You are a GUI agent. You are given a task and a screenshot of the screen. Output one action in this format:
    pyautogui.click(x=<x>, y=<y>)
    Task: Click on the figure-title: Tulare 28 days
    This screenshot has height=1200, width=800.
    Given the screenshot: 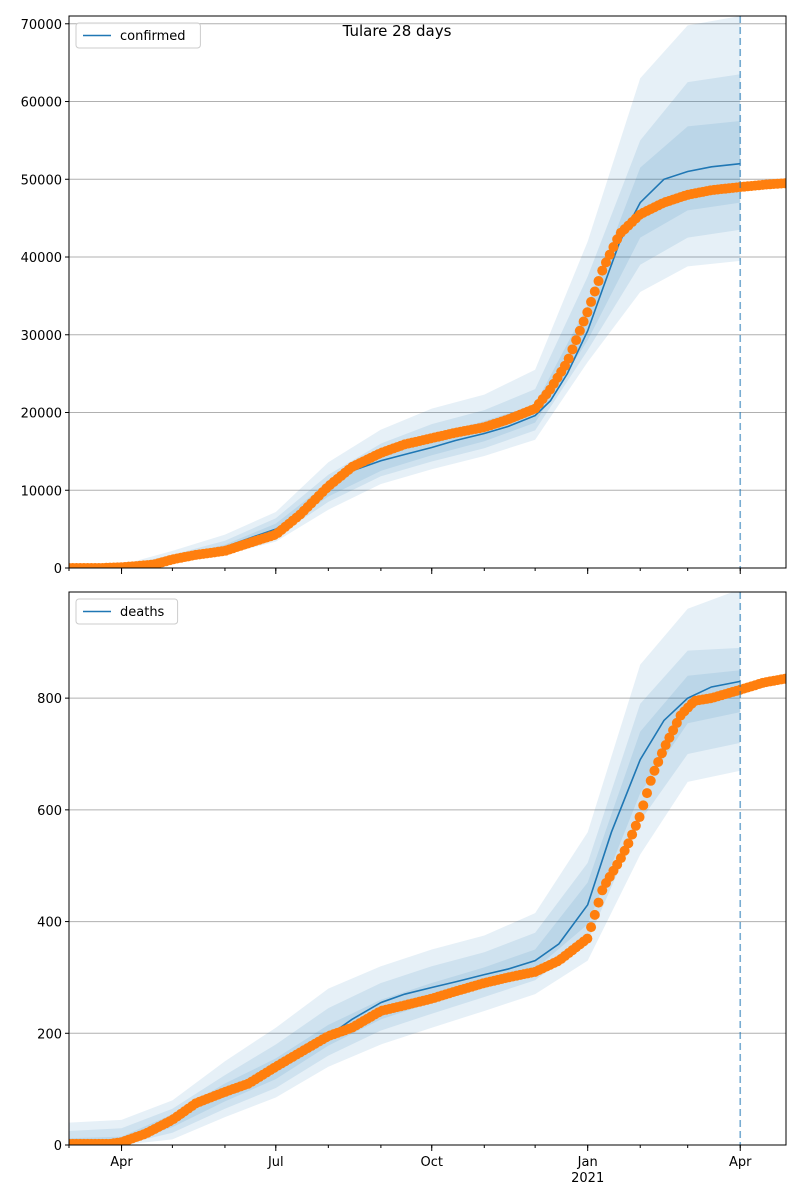 What is the action you would take?
    pyautogui.click(x=397, y=31)
    